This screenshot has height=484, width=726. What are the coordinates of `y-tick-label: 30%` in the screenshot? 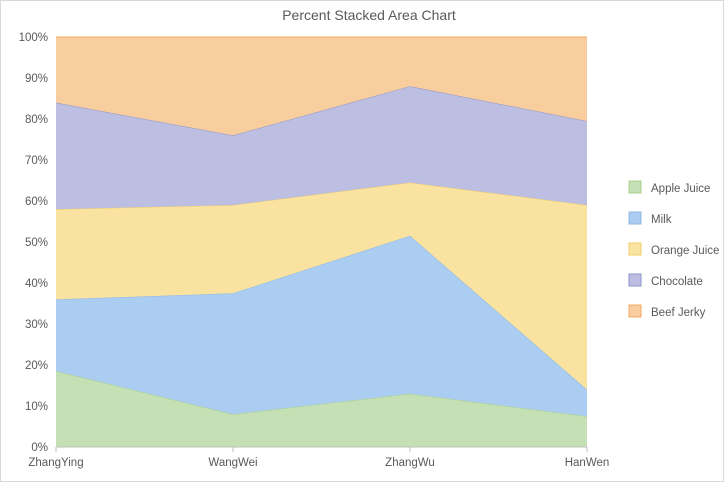 It's located at (36, 325).